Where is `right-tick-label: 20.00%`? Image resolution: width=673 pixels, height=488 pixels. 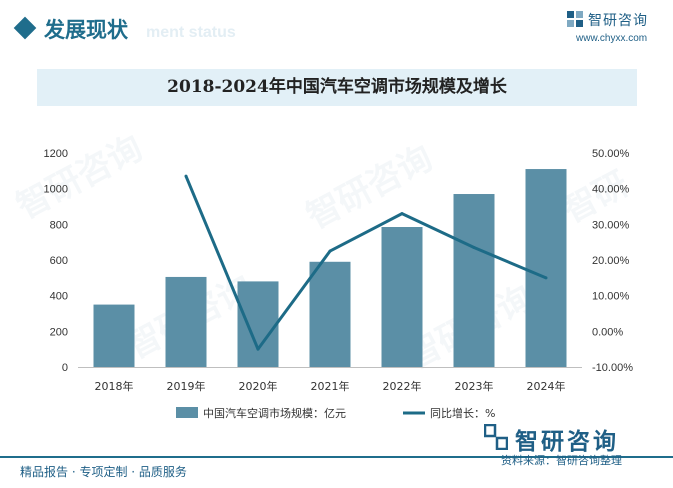
right-tick-label: 20.00% is located at coordinates (611, 261).